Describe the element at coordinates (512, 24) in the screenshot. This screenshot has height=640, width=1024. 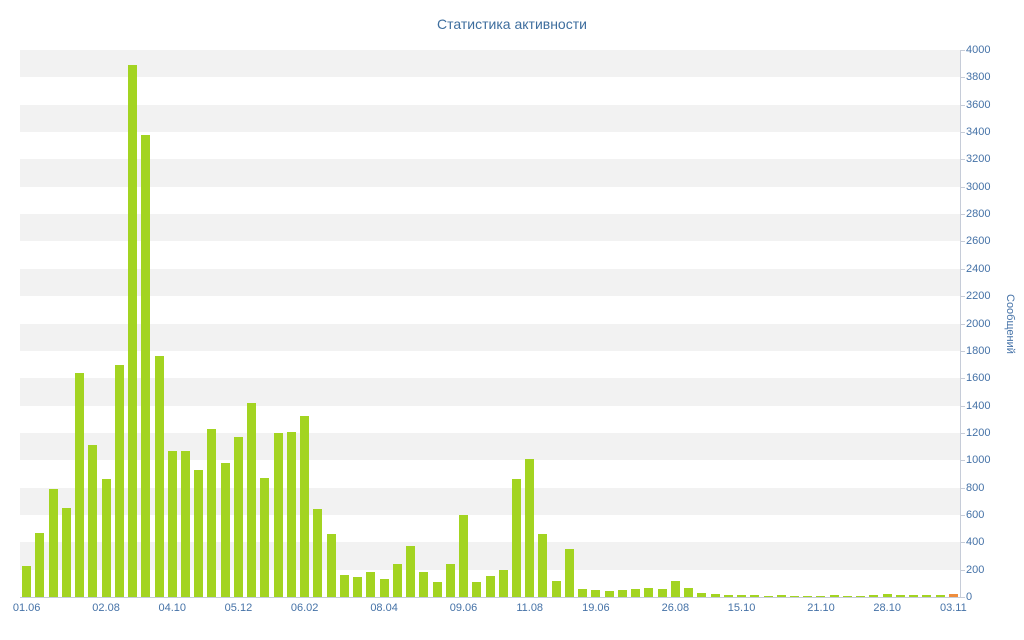
I see `chart-title: Статистика активности` at that location.